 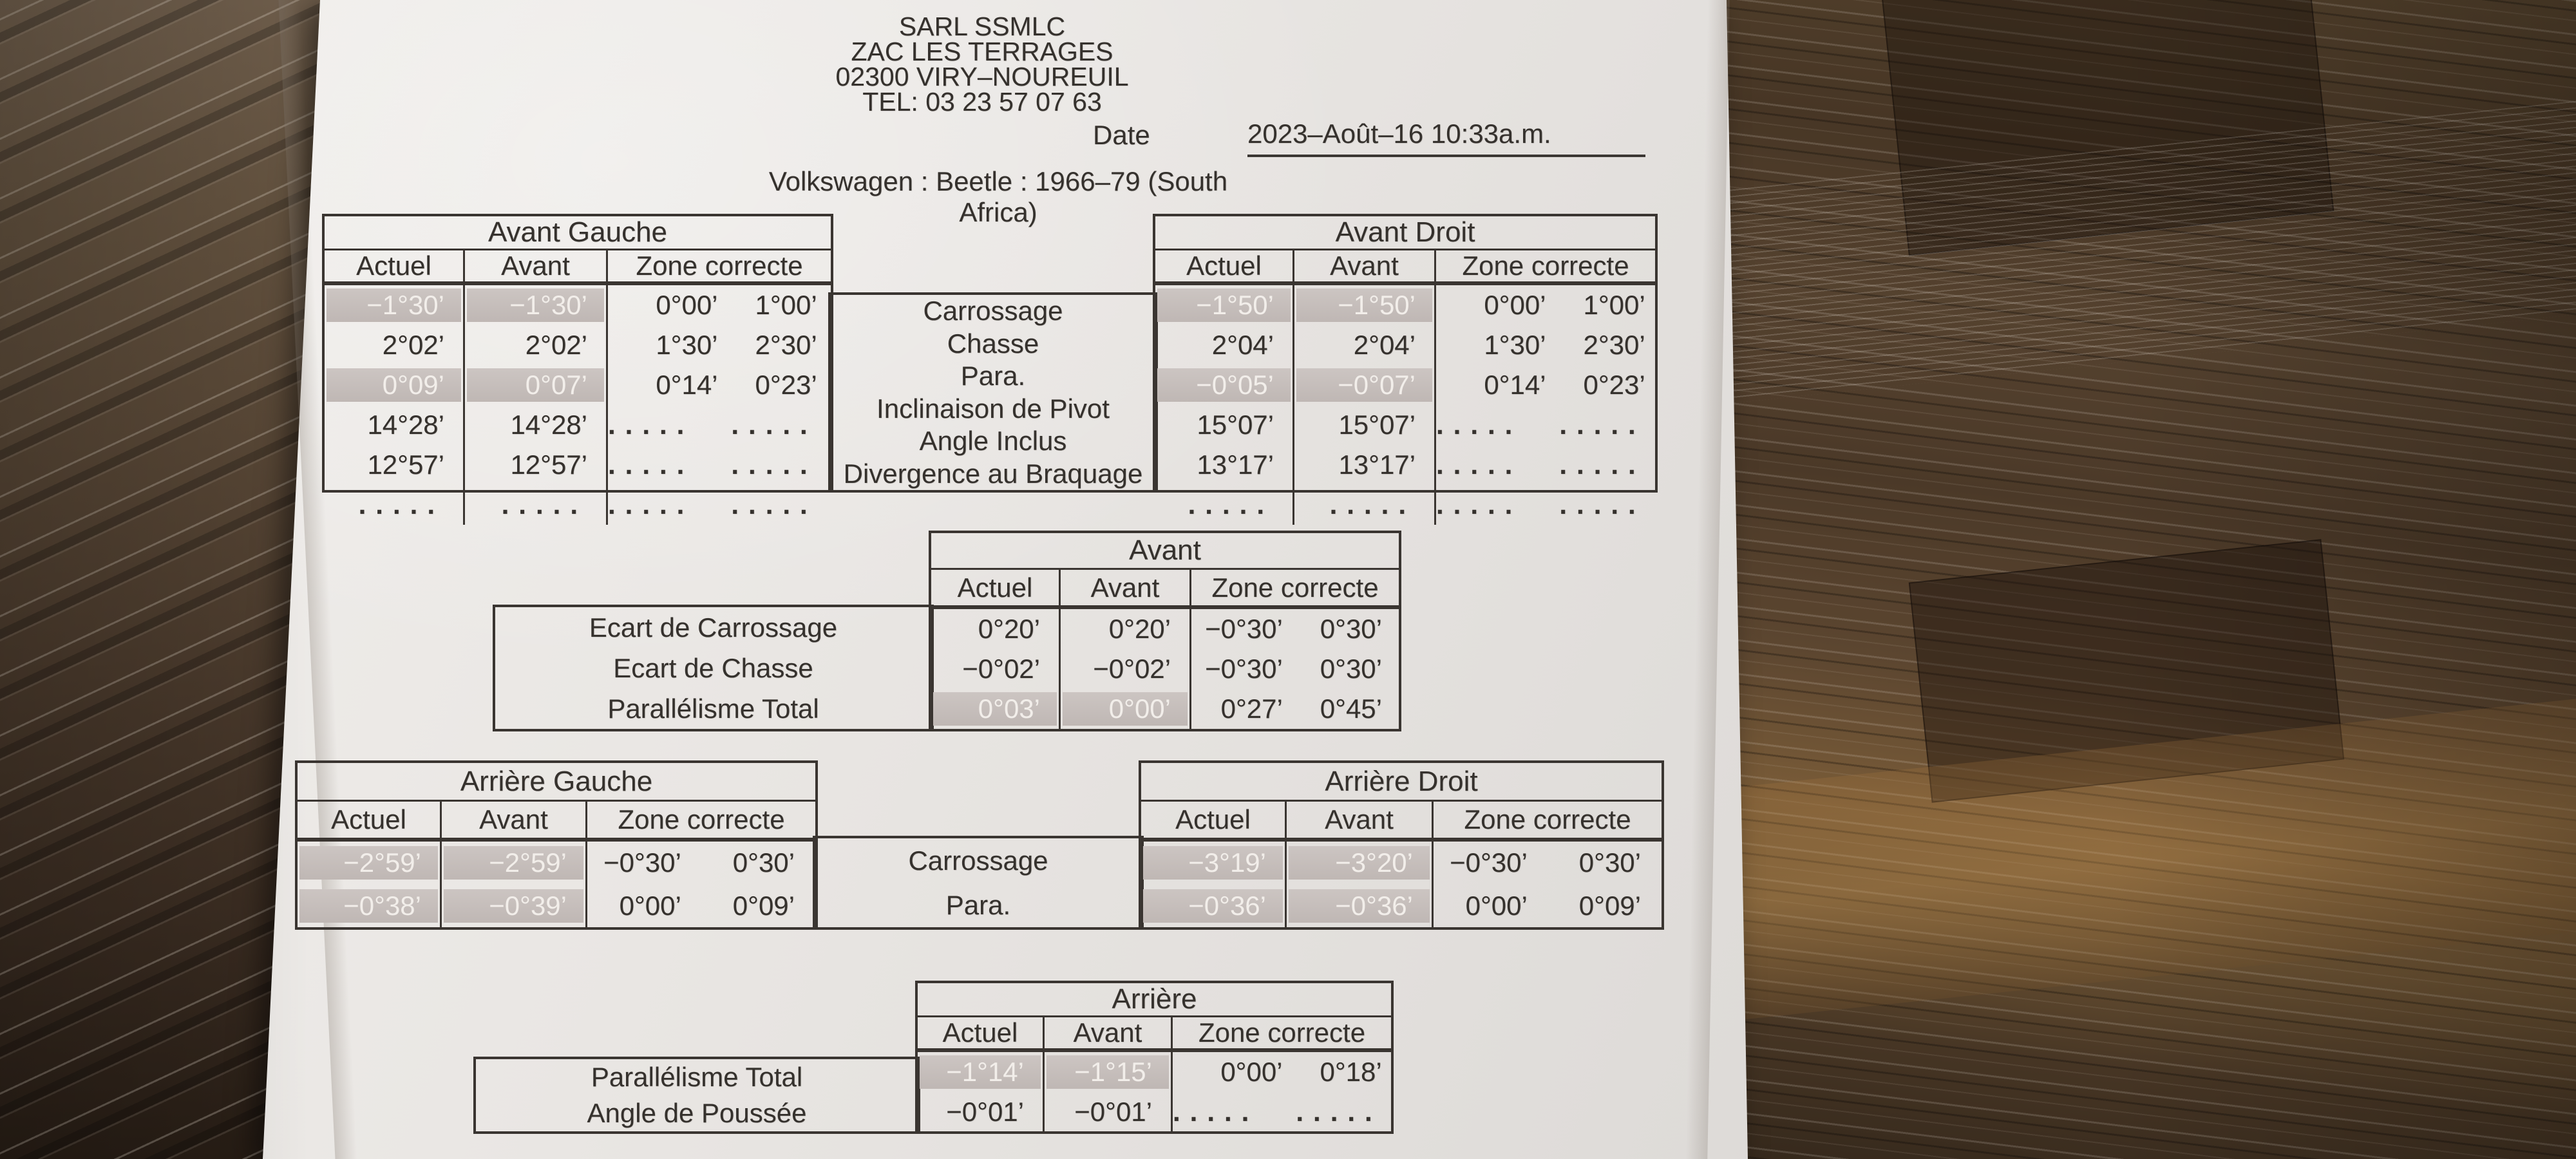 I want to click on cell-pivot-avant: 15°07’, so click(x=1365, y=425).